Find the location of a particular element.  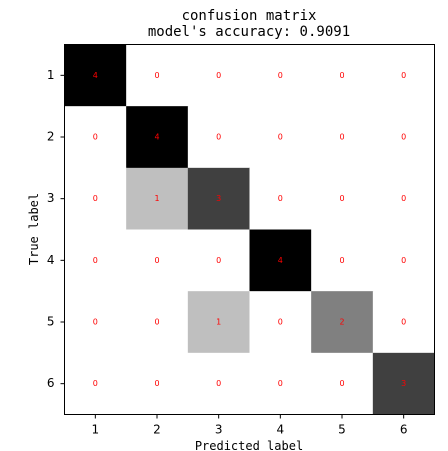

x-axis-label: Predicted label is located at coordinates (249, 445).